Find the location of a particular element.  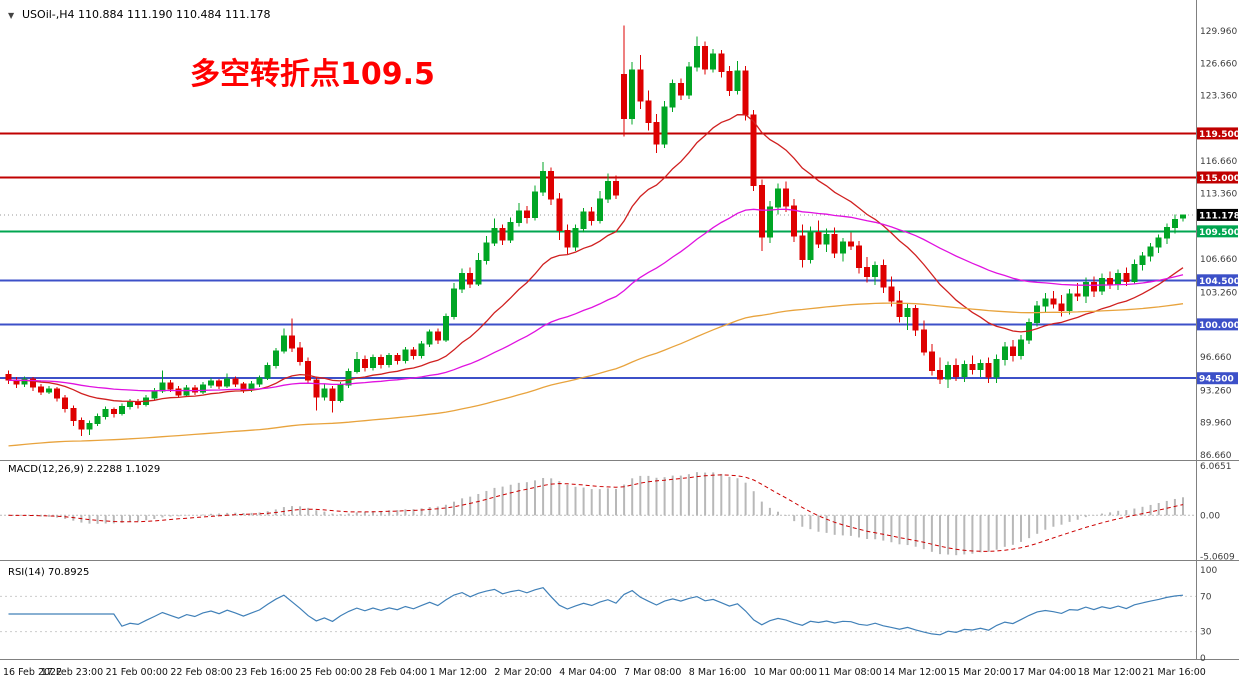

macd-label: MACD(12,26,9) 2.2288 1.1029 is located at coordinates (84, 469).